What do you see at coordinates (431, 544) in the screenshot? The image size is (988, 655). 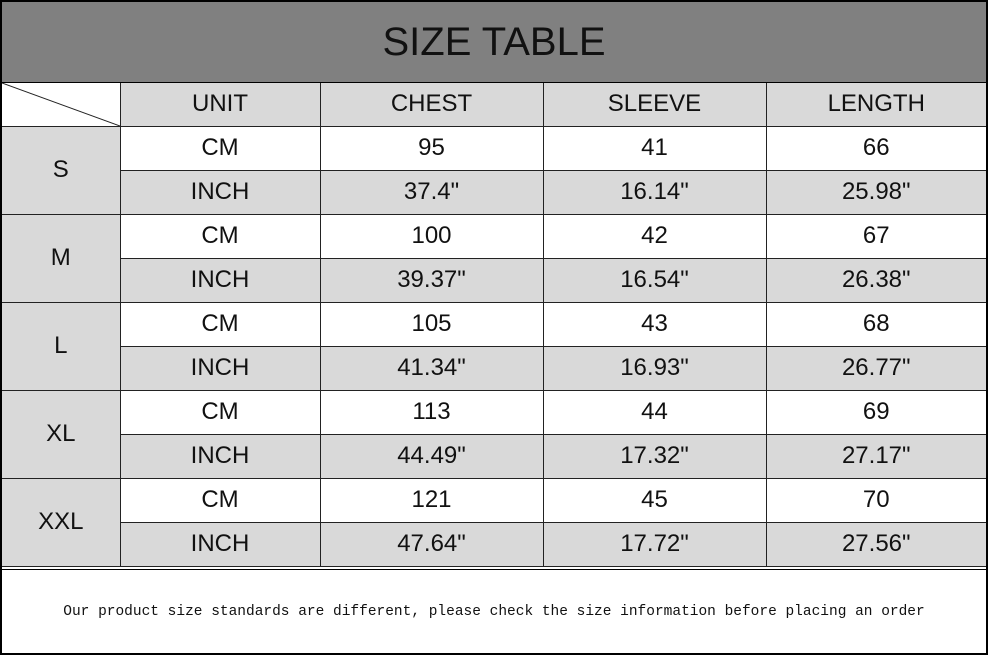 I see `inch-cell: 47.64"` at bounding box center [431, 544].